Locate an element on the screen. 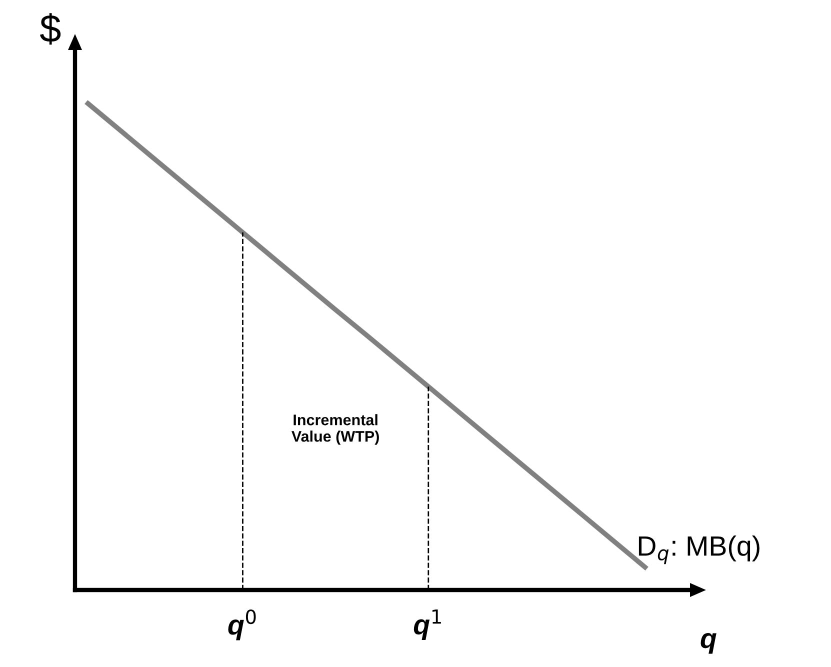  series-label: D$_{q}$: MB(q) is located at coordinates (699, 549).